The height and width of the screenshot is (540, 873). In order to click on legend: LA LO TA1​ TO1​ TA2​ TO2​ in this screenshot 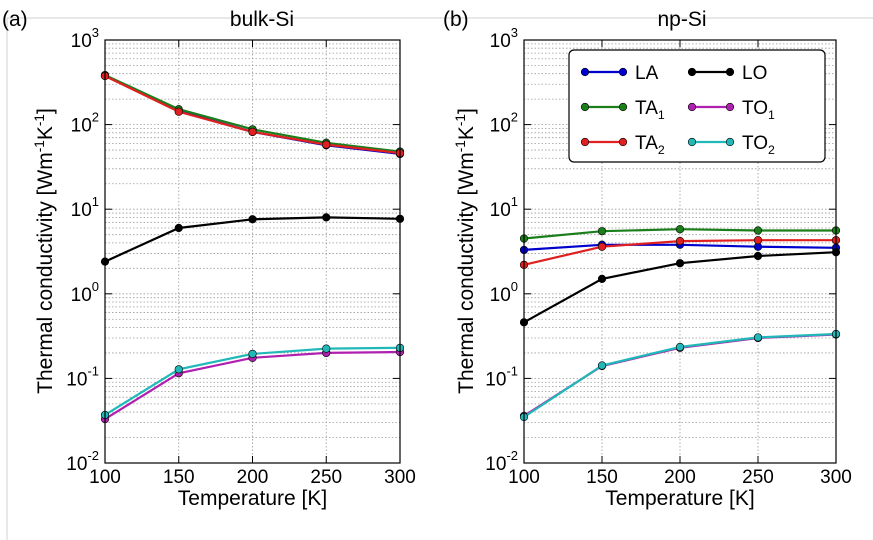, I will do `click(697, 106)`.